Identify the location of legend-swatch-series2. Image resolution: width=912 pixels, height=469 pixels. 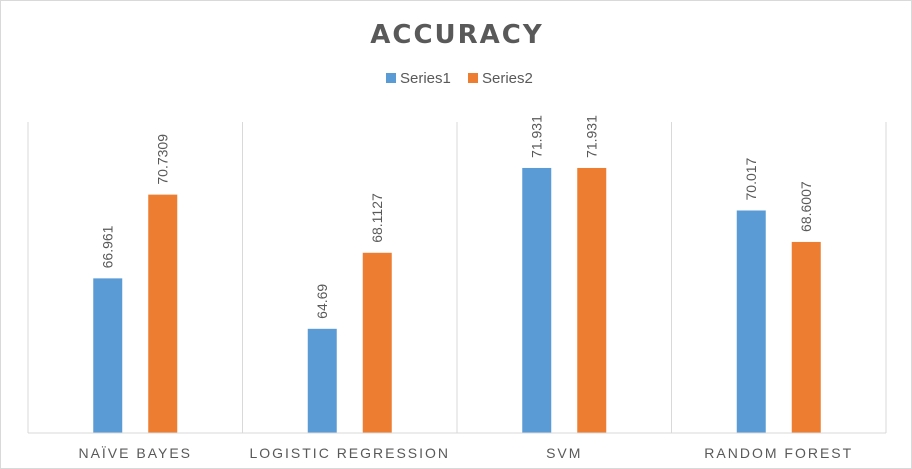
(473, 78).